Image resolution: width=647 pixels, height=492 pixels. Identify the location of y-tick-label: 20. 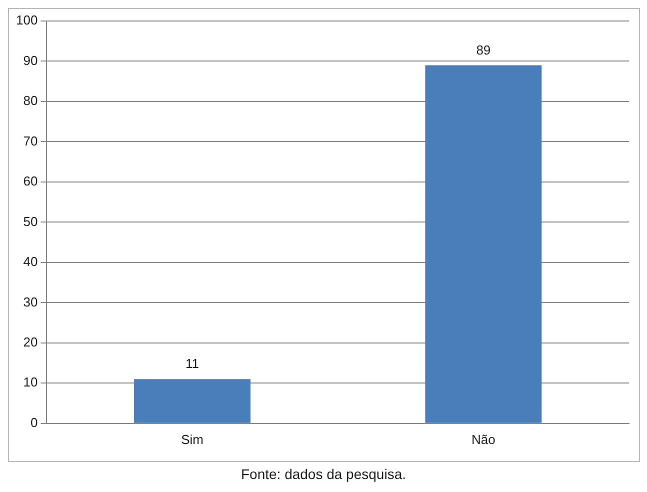
(30, 342).